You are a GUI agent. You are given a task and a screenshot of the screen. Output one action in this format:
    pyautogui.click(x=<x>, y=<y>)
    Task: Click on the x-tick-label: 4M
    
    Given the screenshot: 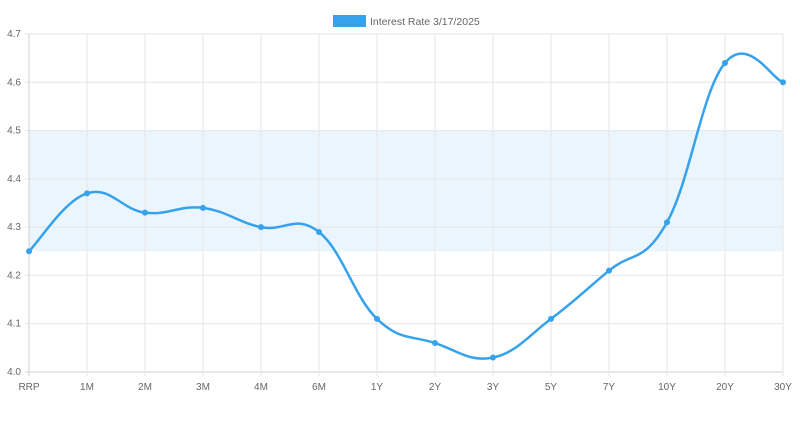 What is the action you would take?
    pyautogui.click(x=261, y=387)
    